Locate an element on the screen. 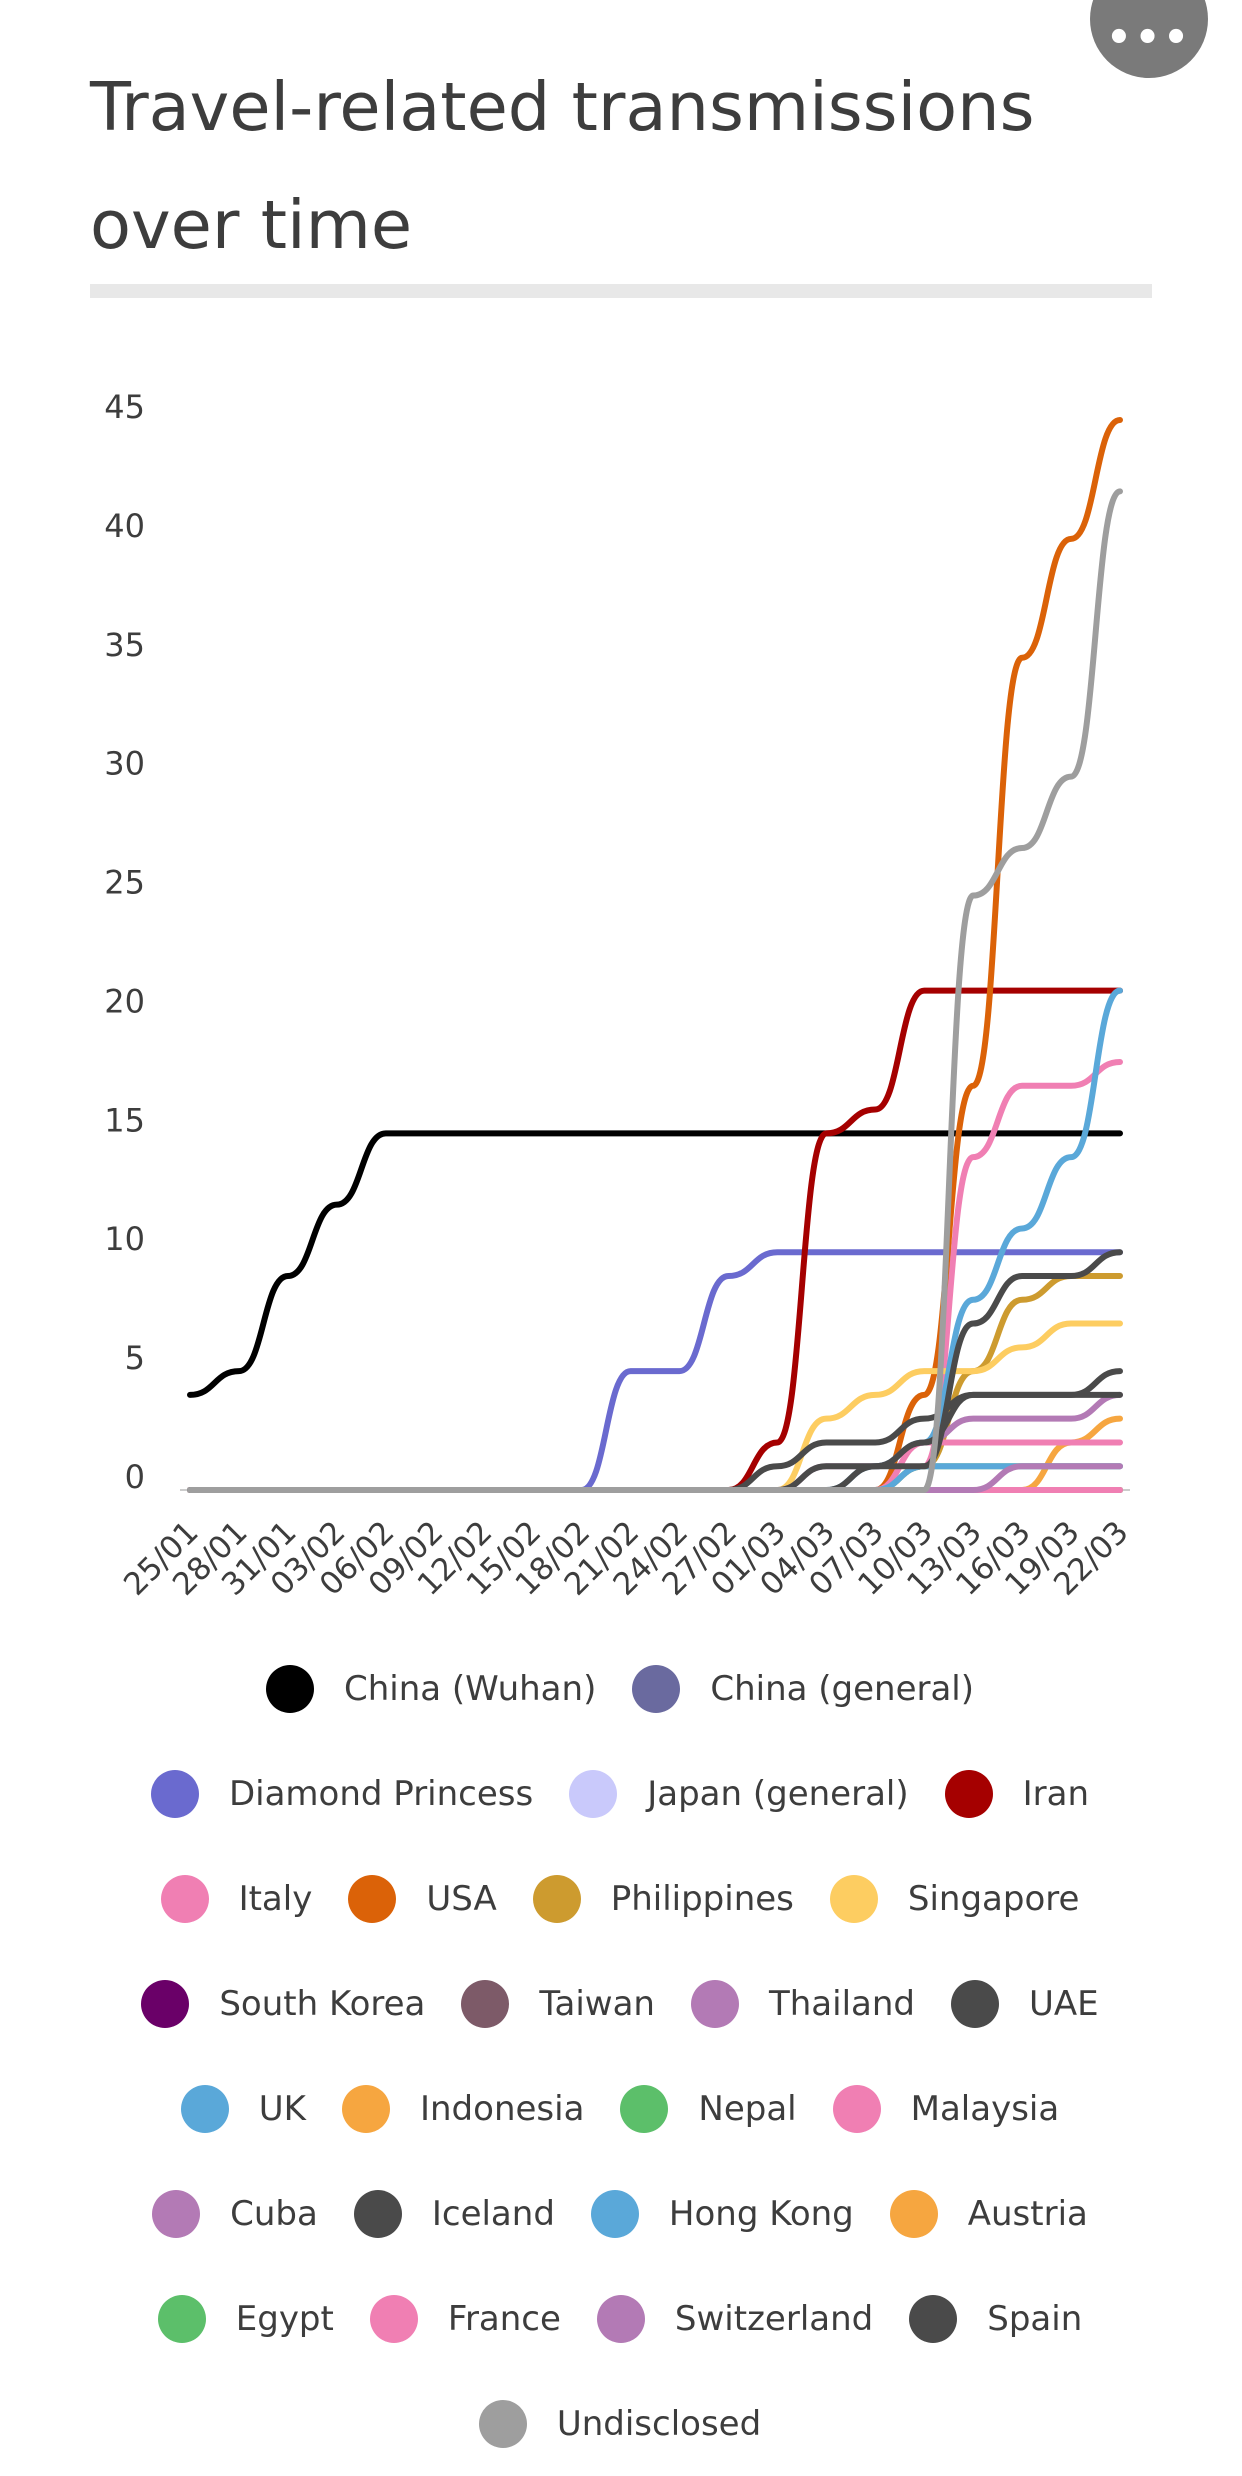  legend-label: Taiwan is located at coordinates (597, 2003).